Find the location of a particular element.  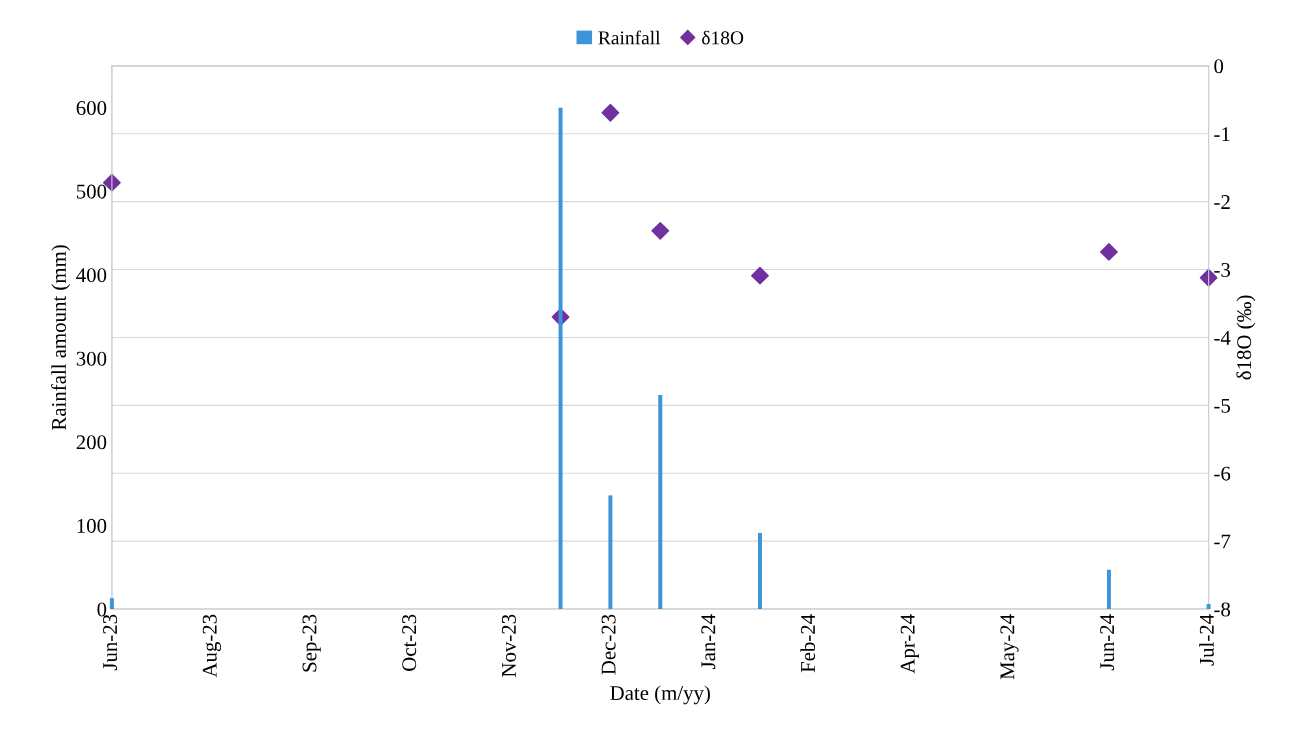

x-tick-label: Feb-24 is located at coordinates (808, 643).